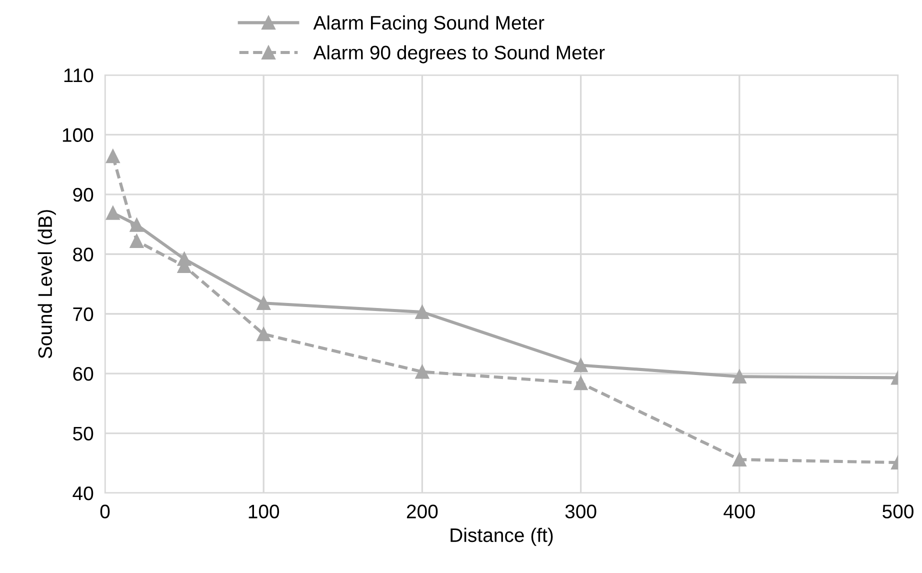  Describe the element at coordinates (422, 511) in the screenshot. I see `x-tick-label: 200` at that location.